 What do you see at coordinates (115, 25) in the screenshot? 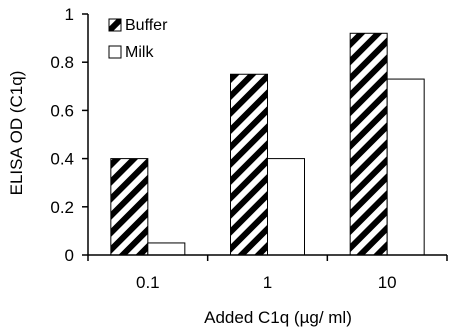
I see `legend-swatch-buffer` at bounding box center [115, 25].